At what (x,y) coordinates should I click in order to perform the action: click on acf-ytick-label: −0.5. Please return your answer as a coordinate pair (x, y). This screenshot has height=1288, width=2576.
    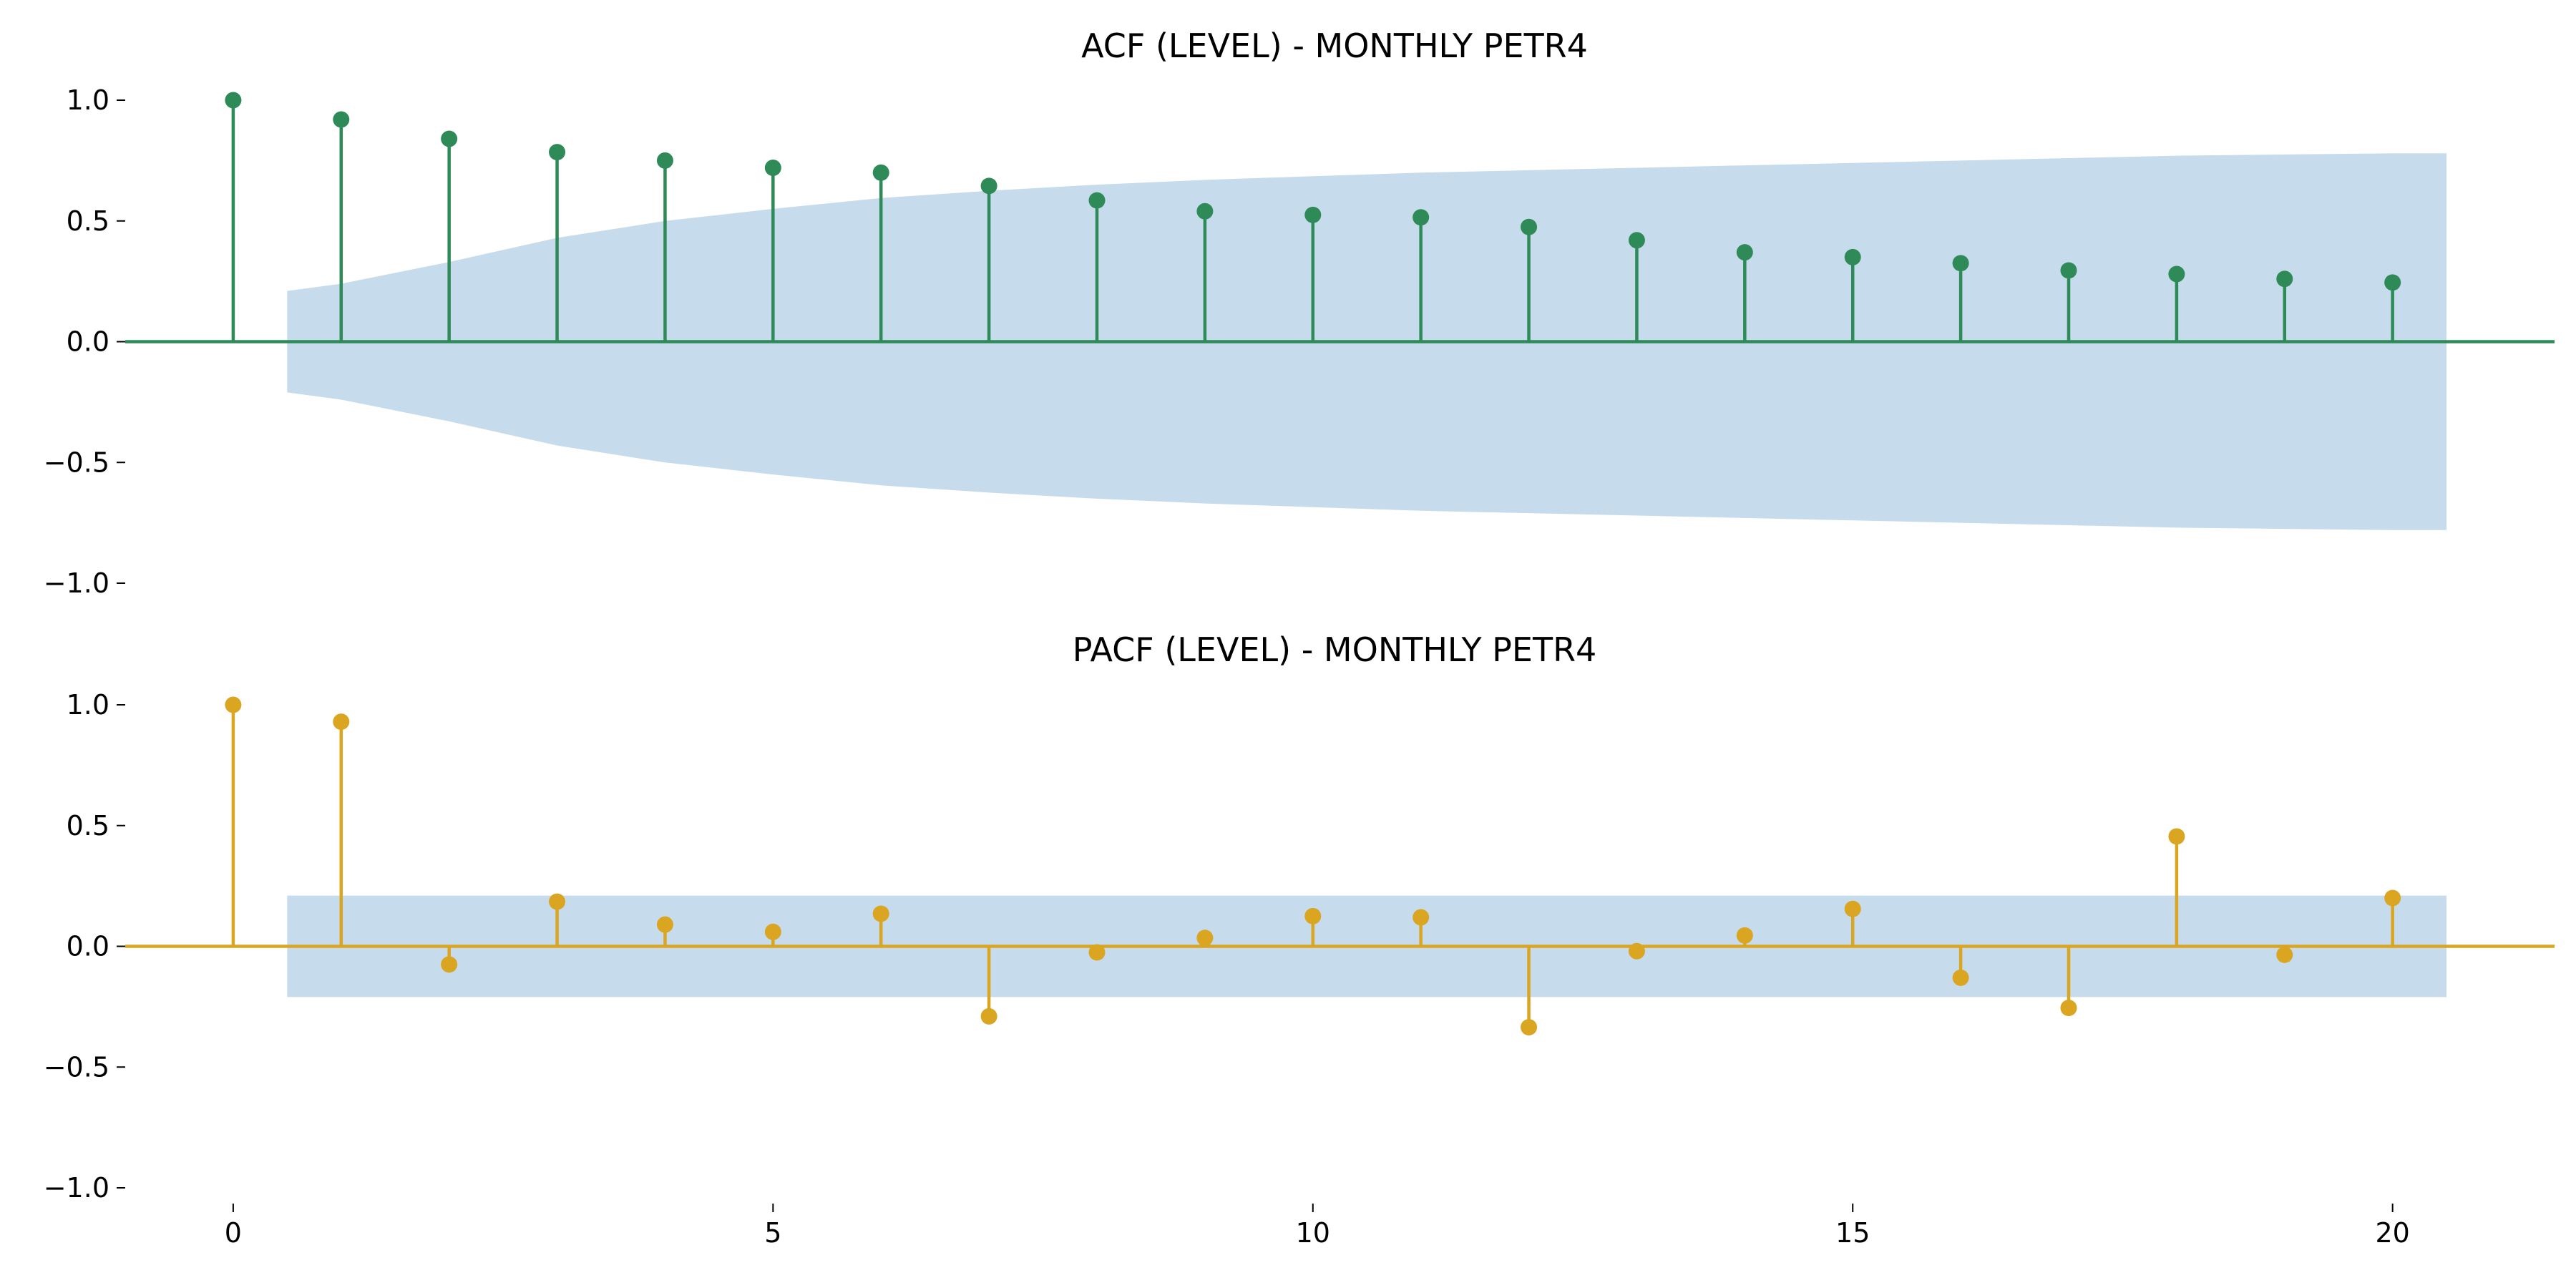
    Looking at the image, I should click on (76, 462).